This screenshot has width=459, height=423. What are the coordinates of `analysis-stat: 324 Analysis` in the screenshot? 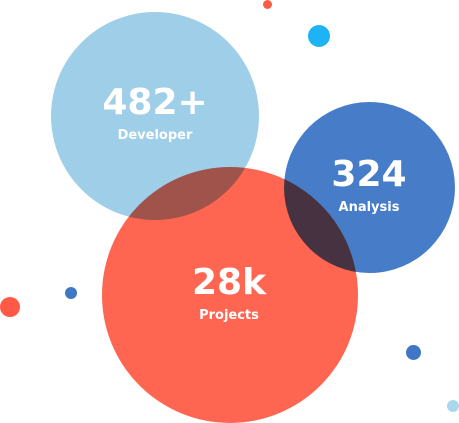 It's located at (368, 186).